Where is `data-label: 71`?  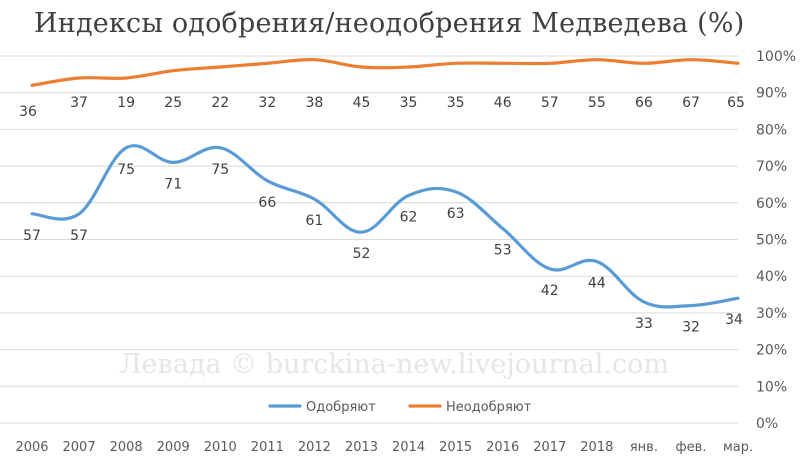 data-label: 71 is located at coordinates (173, 184).